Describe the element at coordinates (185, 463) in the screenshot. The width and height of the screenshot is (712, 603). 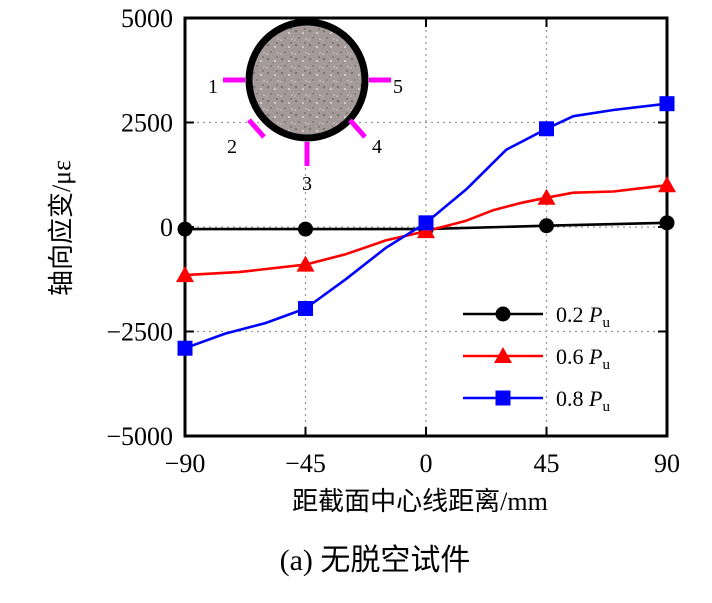
I see `x-tick-label: −90` at that location.